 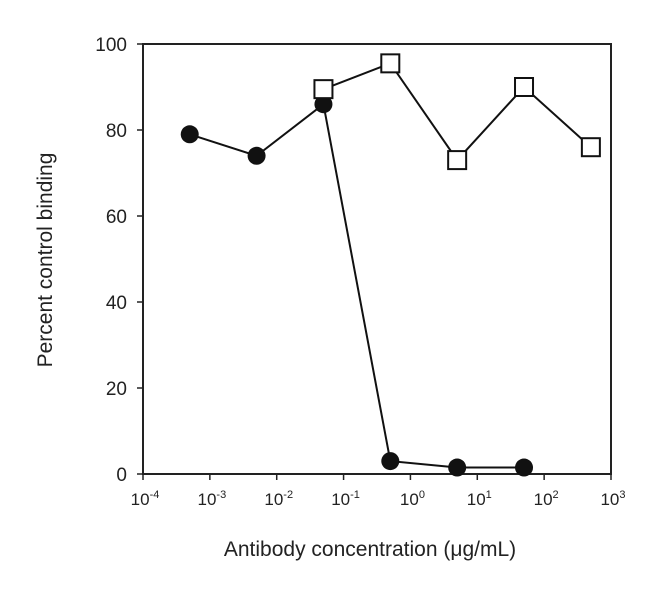 What do you see at coordinates (622, 495) in the screenshot?
I see `x-tick-exponent: 3` at bounding box center [622, 495].